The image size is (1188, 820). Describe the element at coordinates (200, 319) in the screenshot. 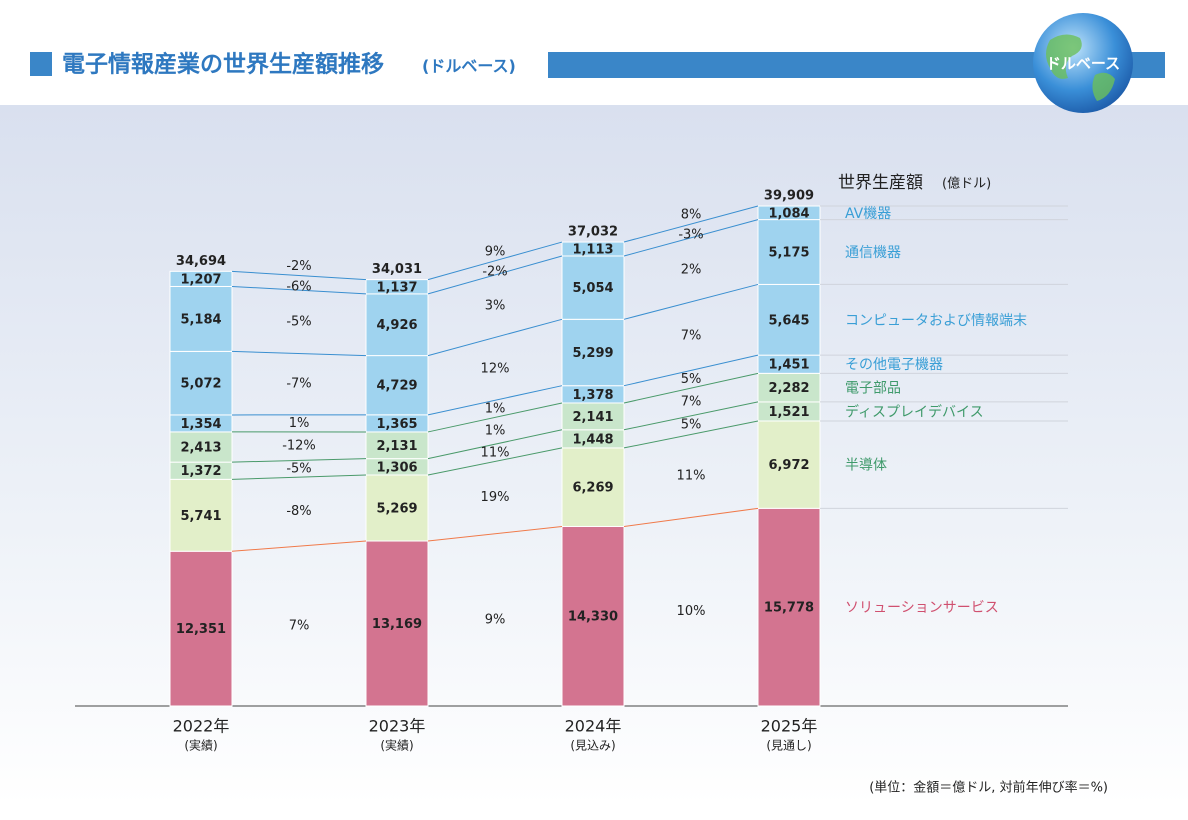

I see `value-label: 5,184` at that location.